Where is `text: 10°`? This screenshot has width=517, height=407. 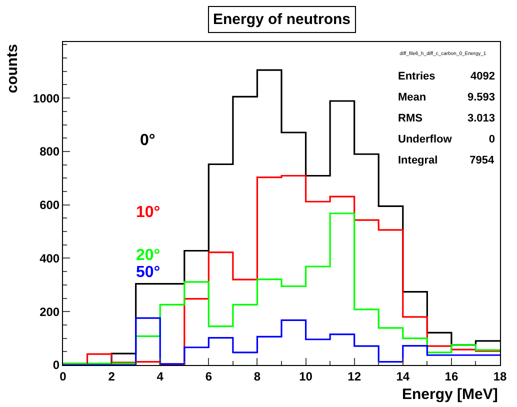 text: 10° is located at coordinates (148, 212).